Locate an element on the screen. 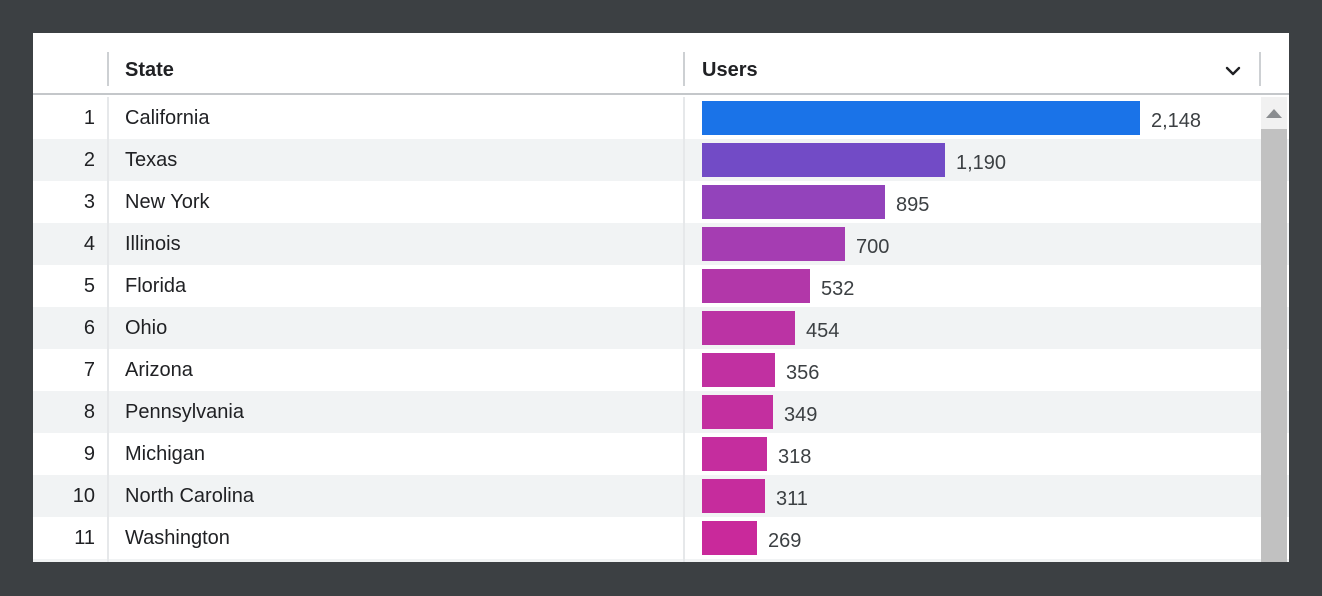  row-index: 8 is located at coordinates (89, 411).